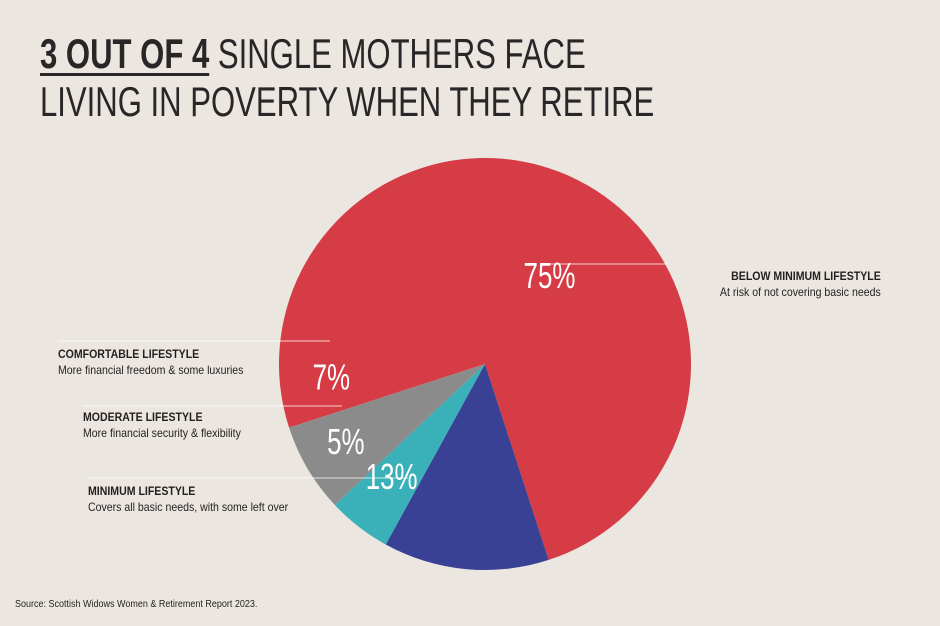  I want to click on slice-minimum, so click(467, 467).